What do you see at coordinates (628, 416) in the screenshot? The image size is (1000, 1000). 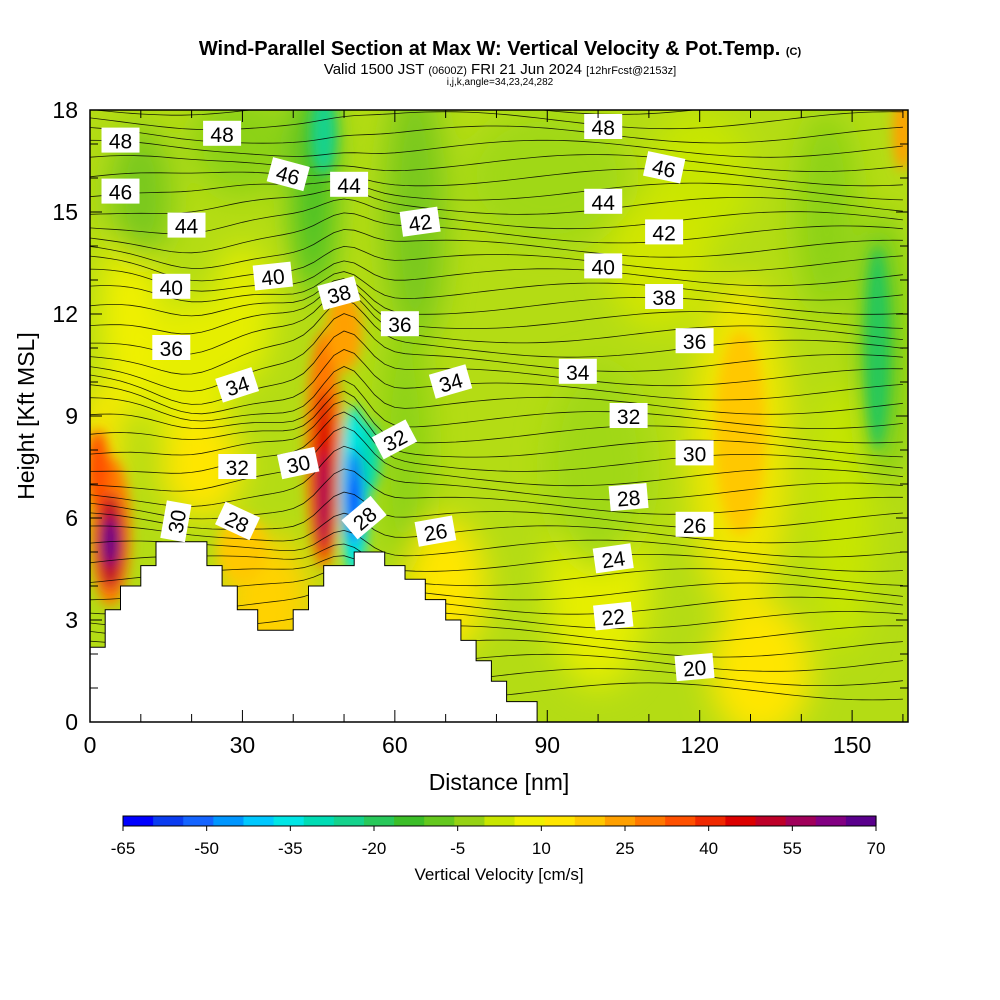 I see `isentrope-label: 32` at bounding box center [628, 416].